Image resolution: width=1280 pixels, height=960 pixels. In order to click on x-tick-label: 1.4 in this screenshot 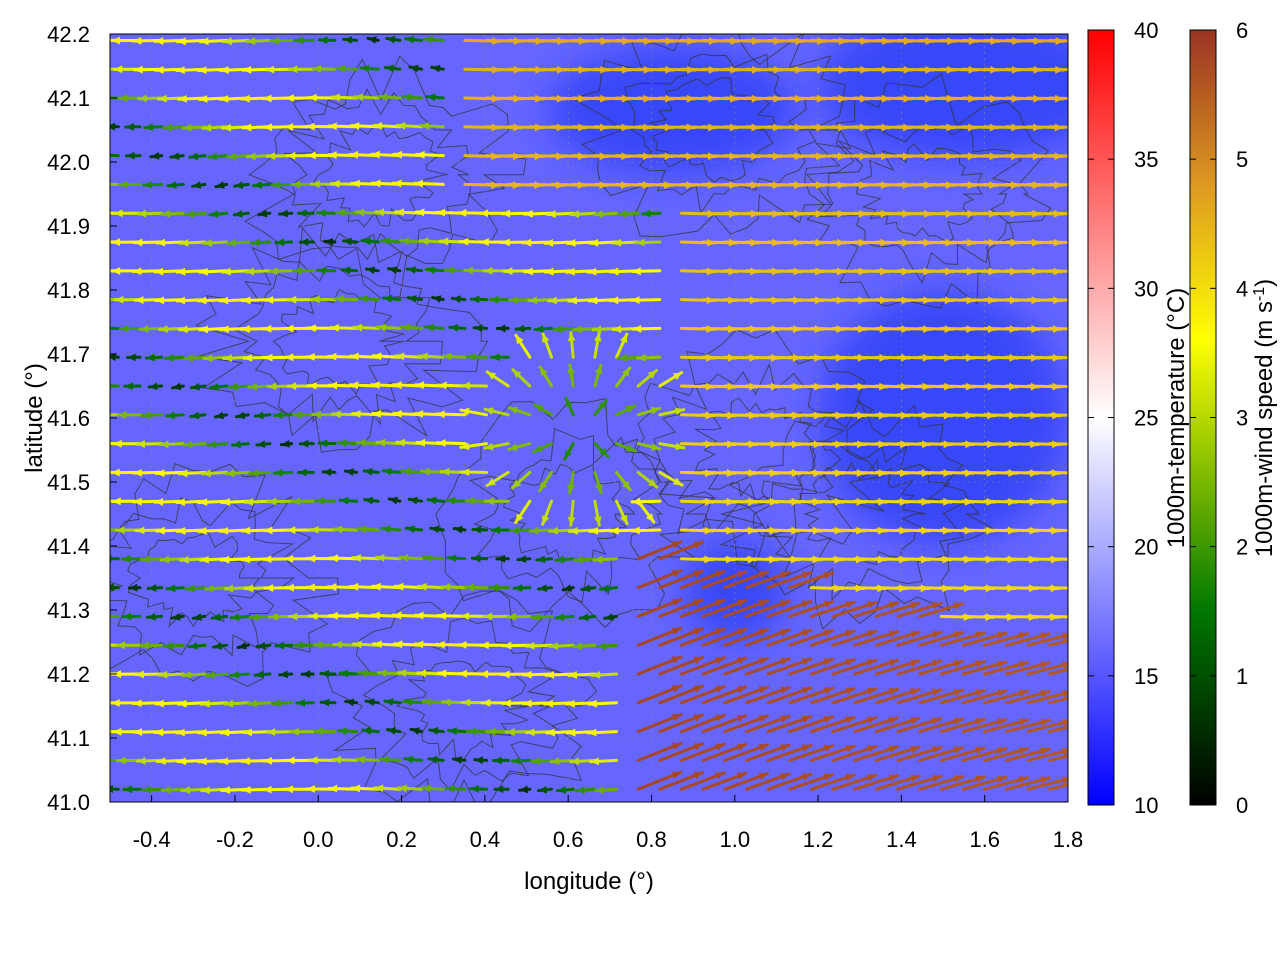, I will do `click(901, 839)`.